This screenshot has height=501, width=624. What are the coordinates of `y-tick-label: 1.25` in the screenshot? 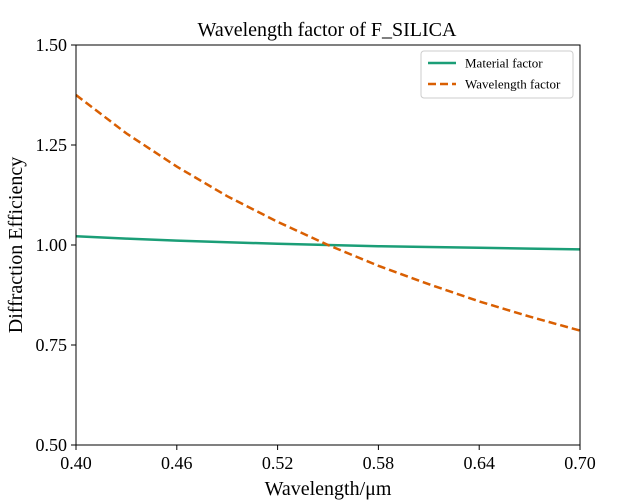 It's located at (52, 145).